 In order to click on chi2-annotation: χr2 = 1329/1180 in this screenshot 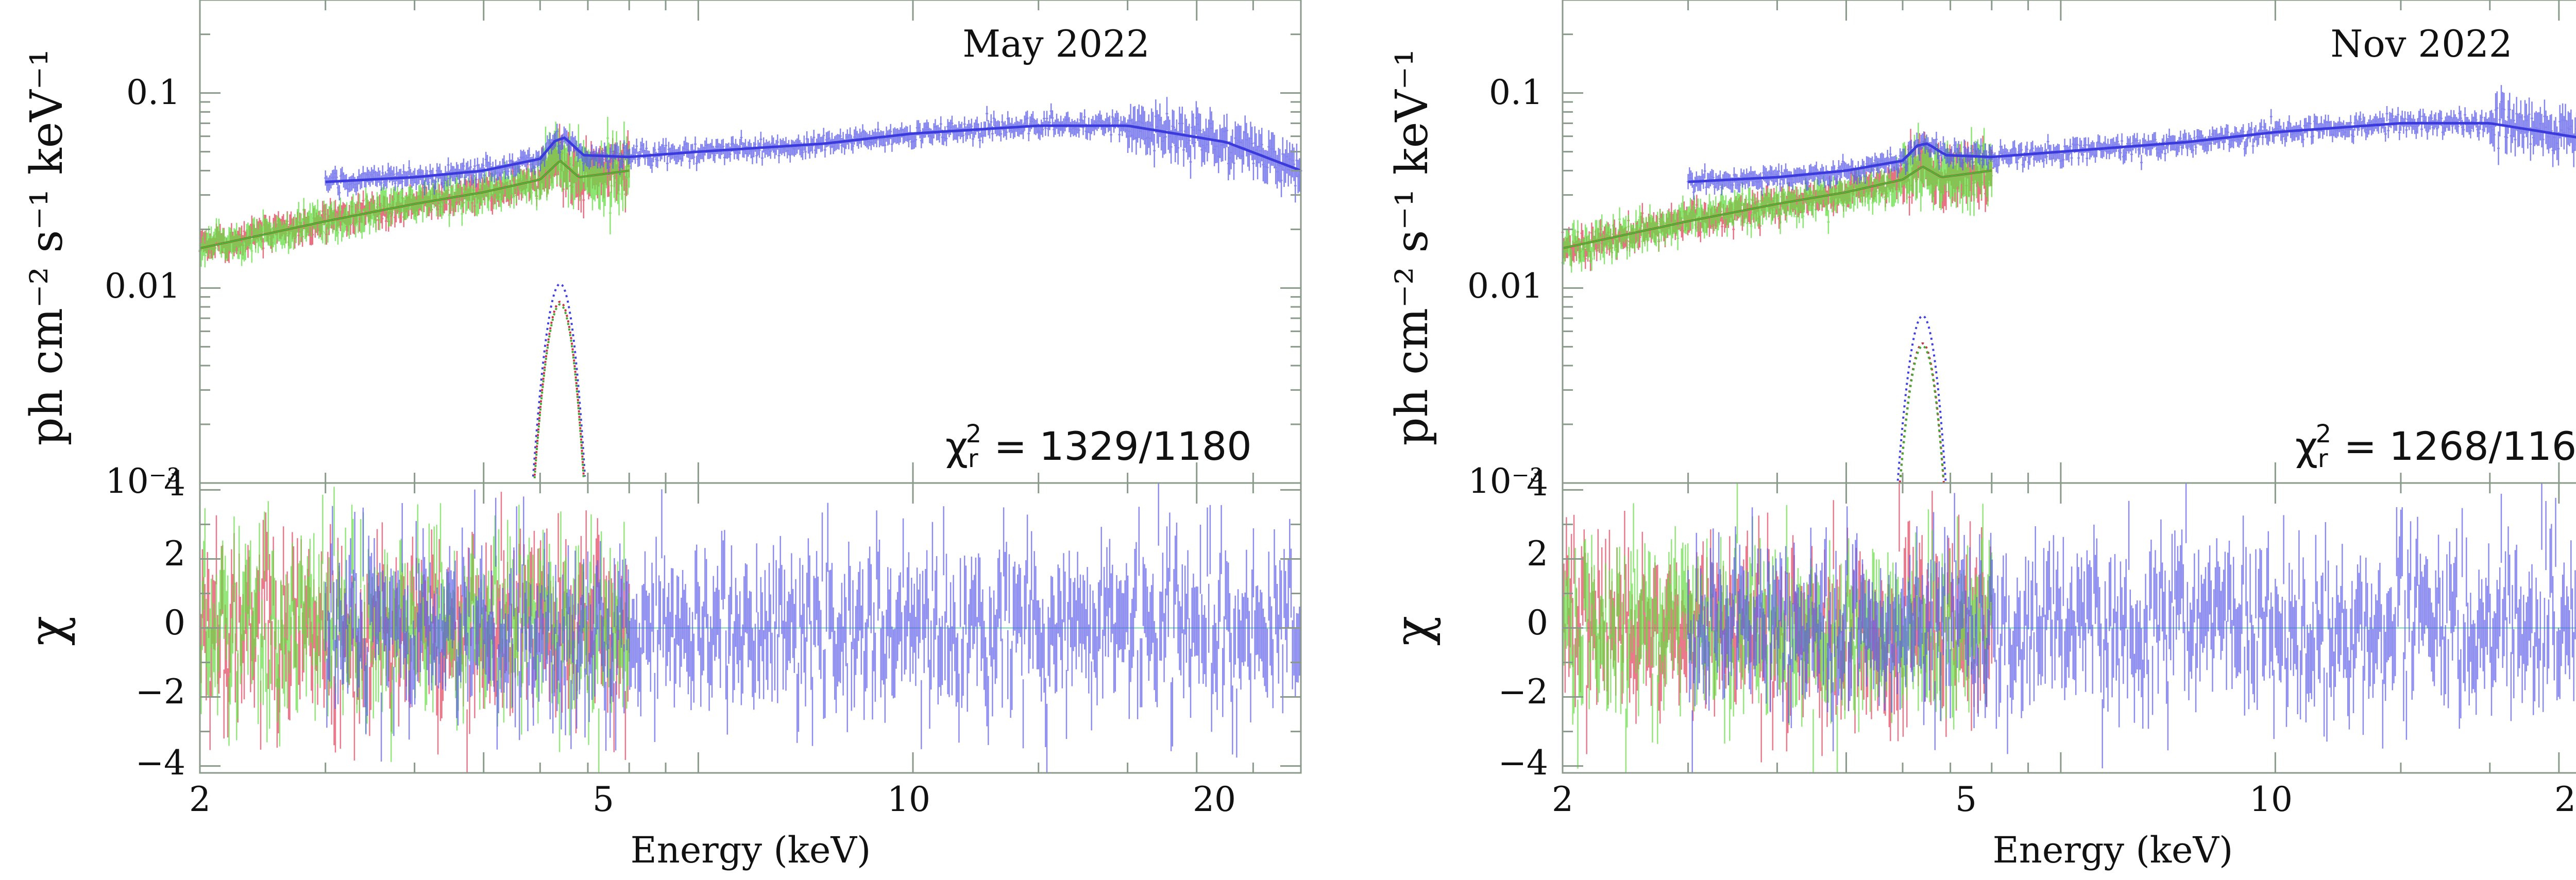, I will do `click(1098, 447)`.